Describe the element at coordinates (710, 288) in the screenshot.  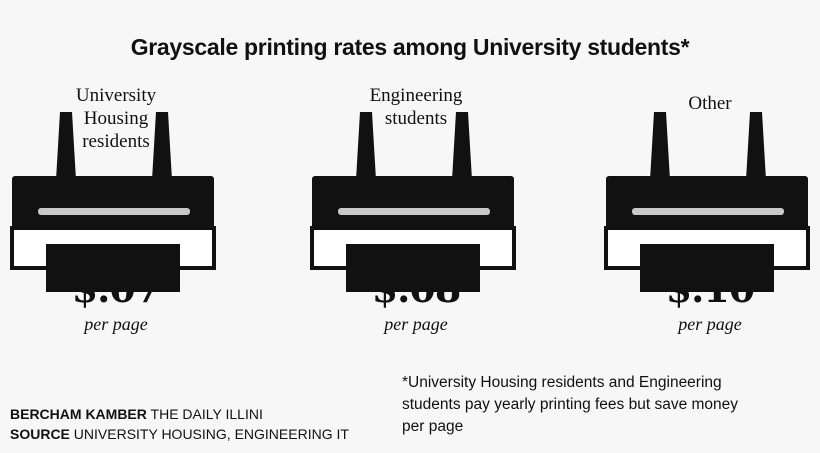
I see `price-value: $.10` at that location.